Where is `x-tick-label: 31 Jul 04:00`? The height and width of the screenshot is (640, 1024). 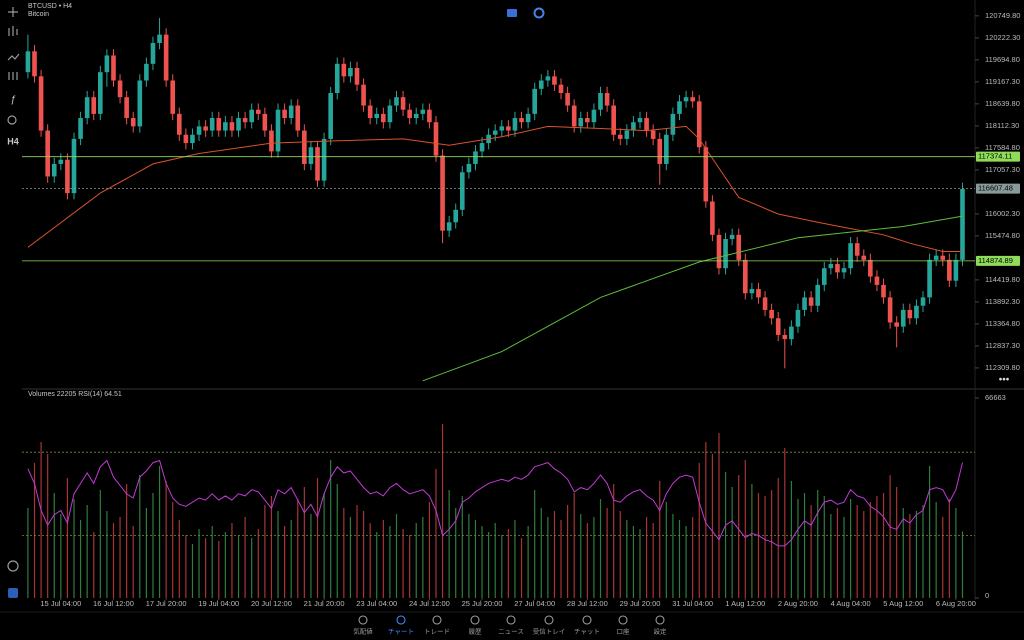 x-tick-label: 31 Jul 04:00 is located at coordinates (692, 603).